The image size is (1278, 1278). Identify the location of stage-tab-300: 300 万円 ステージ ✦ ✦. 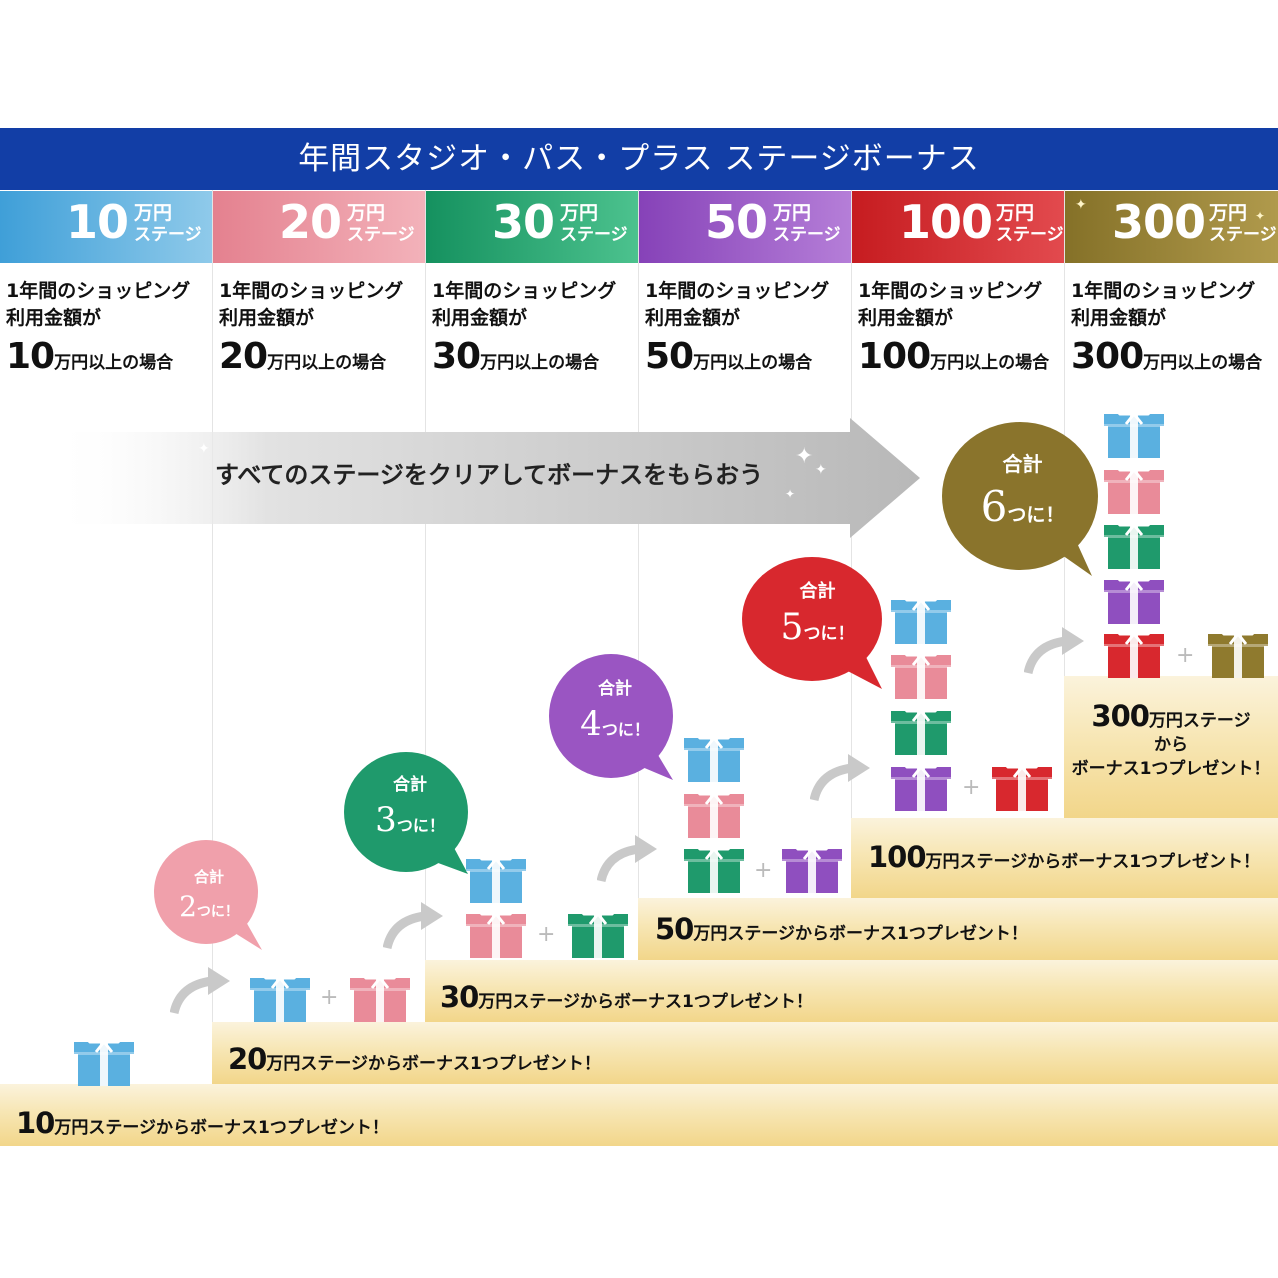
(1171, 227).